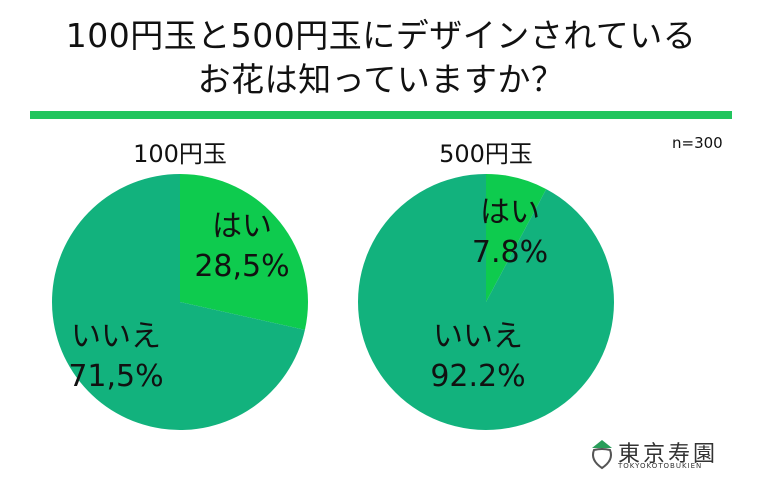 This screenshot has height=478, width=762. What do you see at coordinates (510, 252) in the screenshot?
I see `pie-2-yes-value: 7.8%` at bounding box center [510, 252].